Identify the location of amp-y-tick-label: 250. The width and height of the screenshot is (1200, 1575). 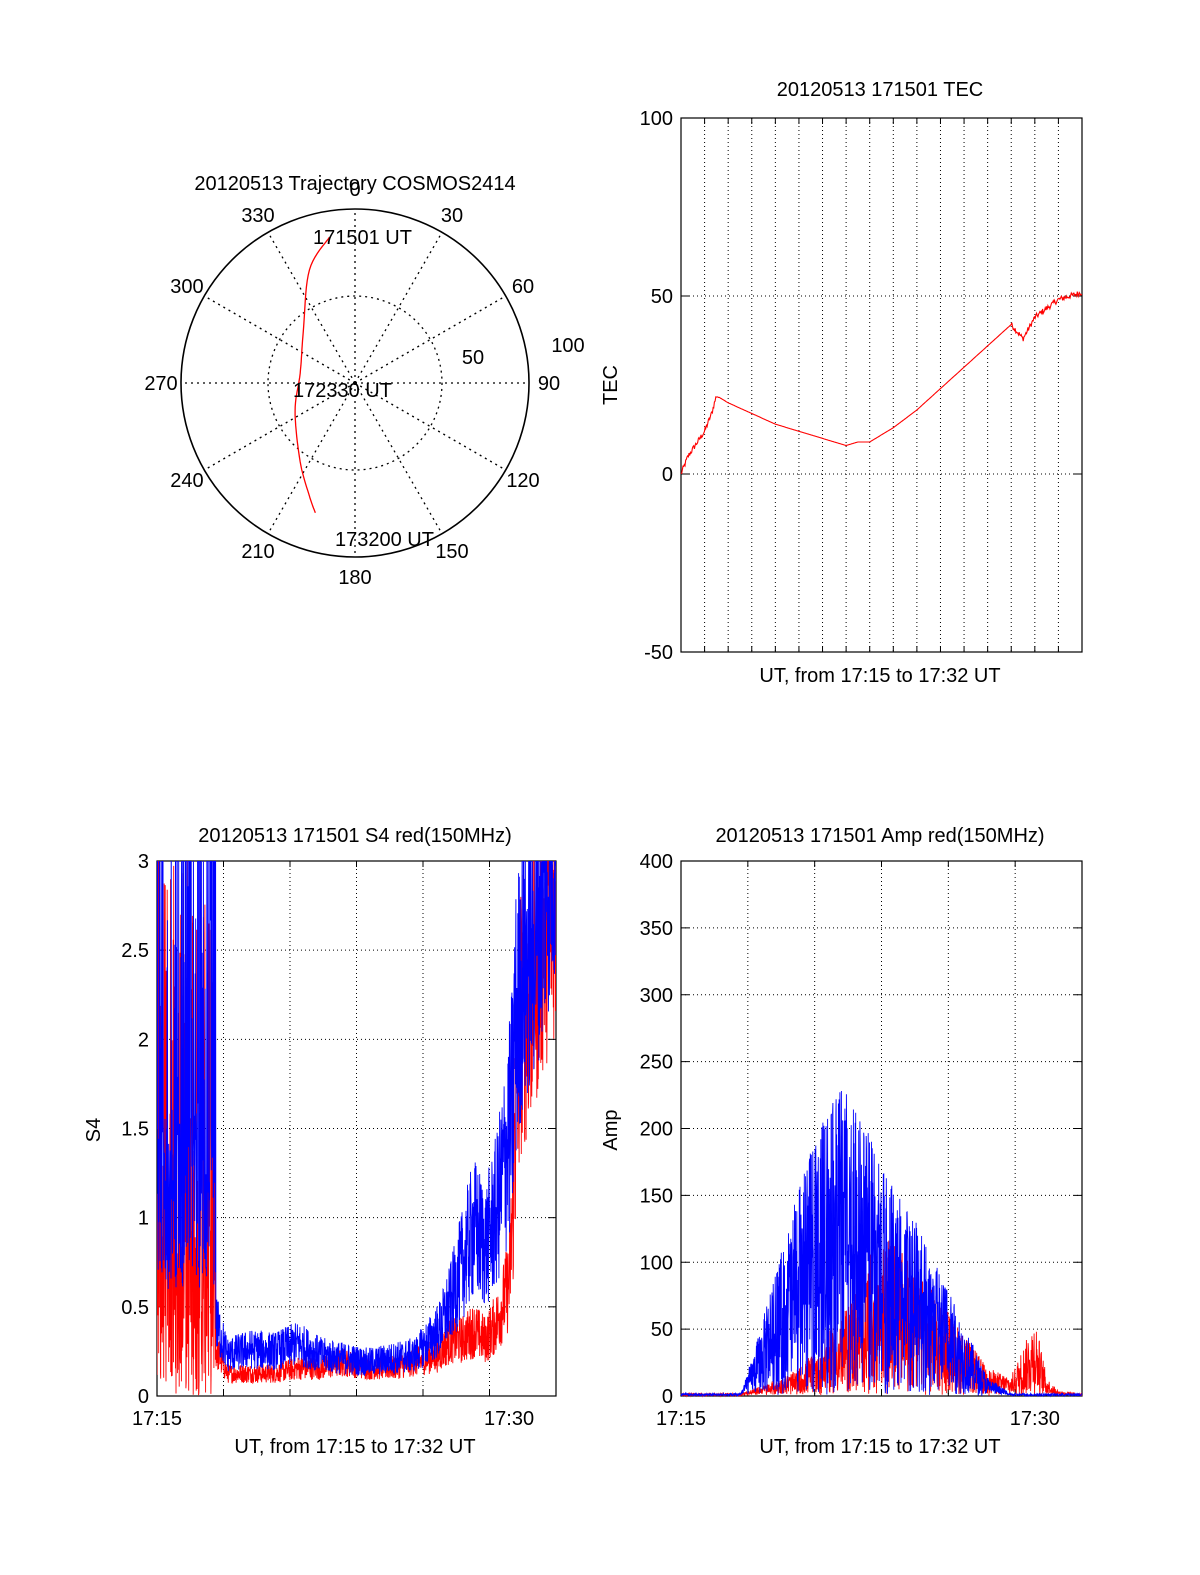
(656, 1063).